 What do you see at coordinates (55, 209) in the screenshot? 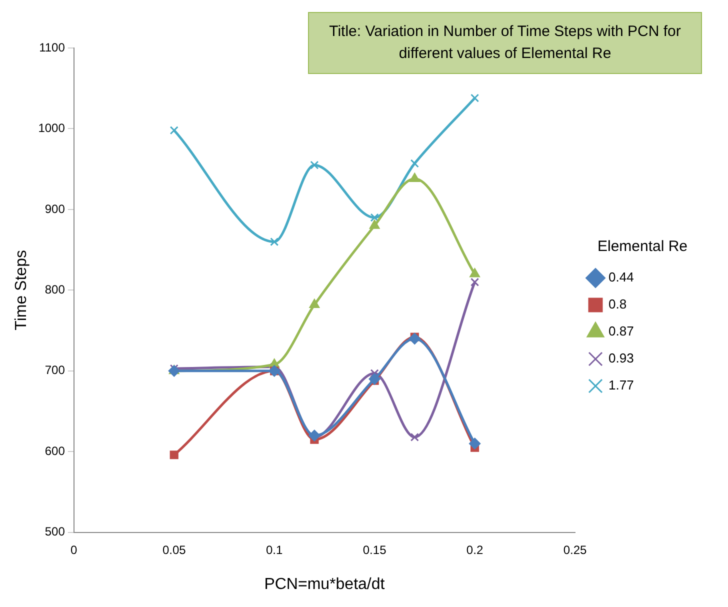
I see `y-tick-label: 900` at bounding box center [55, 209].